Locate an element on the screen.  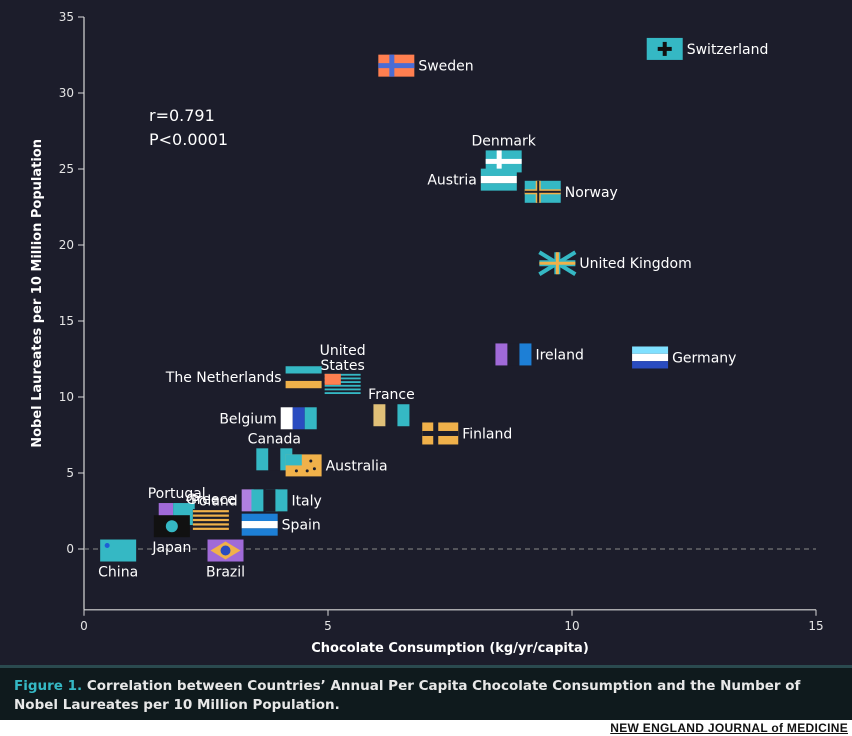
data-point-united-kingdom: United Kingdom is located at coordinates (615, 263).